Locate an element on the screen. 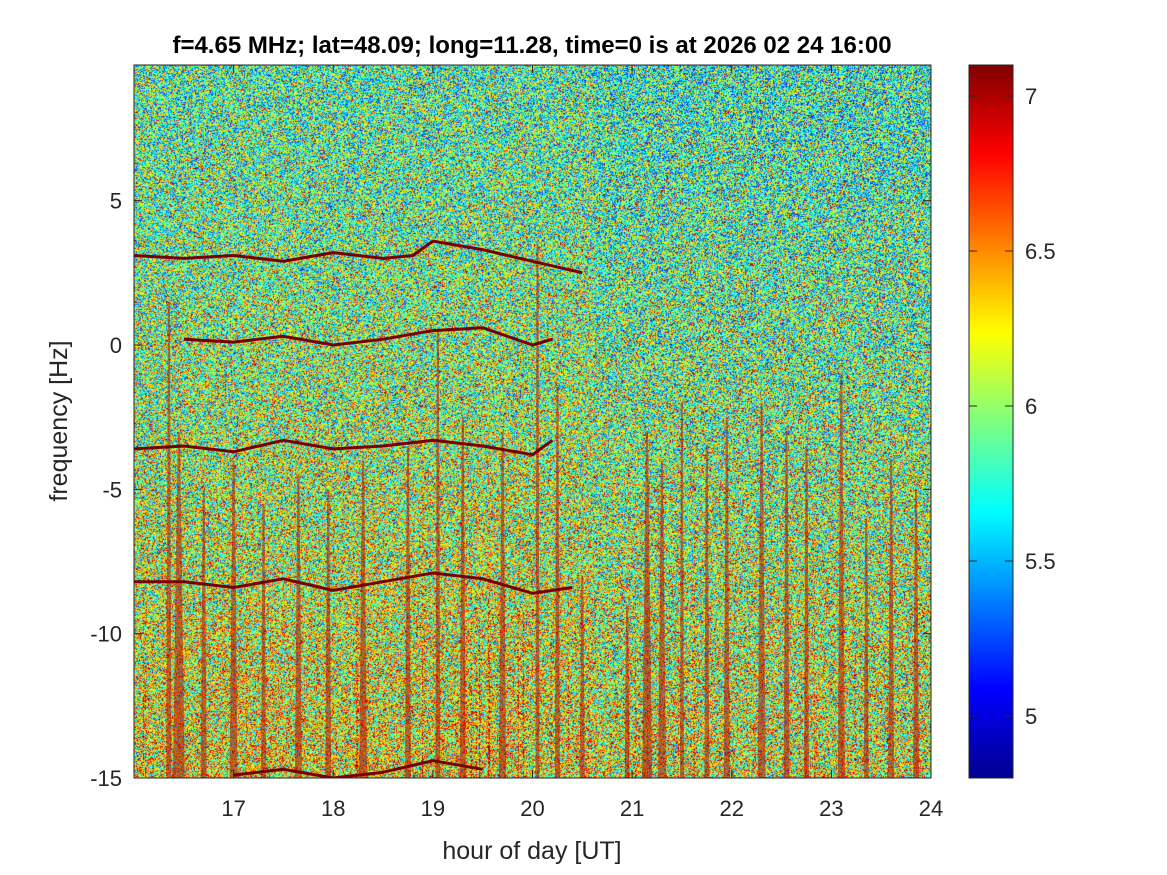 This screenshot has height=875, width=1167. x-tick-label: 19 is located at coordinates (433, 808).